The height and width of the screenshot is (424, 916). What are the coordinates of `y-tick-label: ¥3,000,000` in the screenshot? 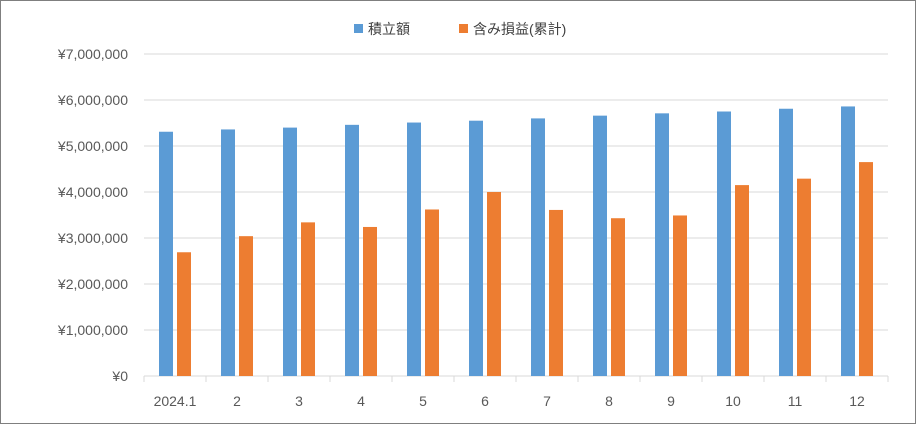 It's located at (92, 238).